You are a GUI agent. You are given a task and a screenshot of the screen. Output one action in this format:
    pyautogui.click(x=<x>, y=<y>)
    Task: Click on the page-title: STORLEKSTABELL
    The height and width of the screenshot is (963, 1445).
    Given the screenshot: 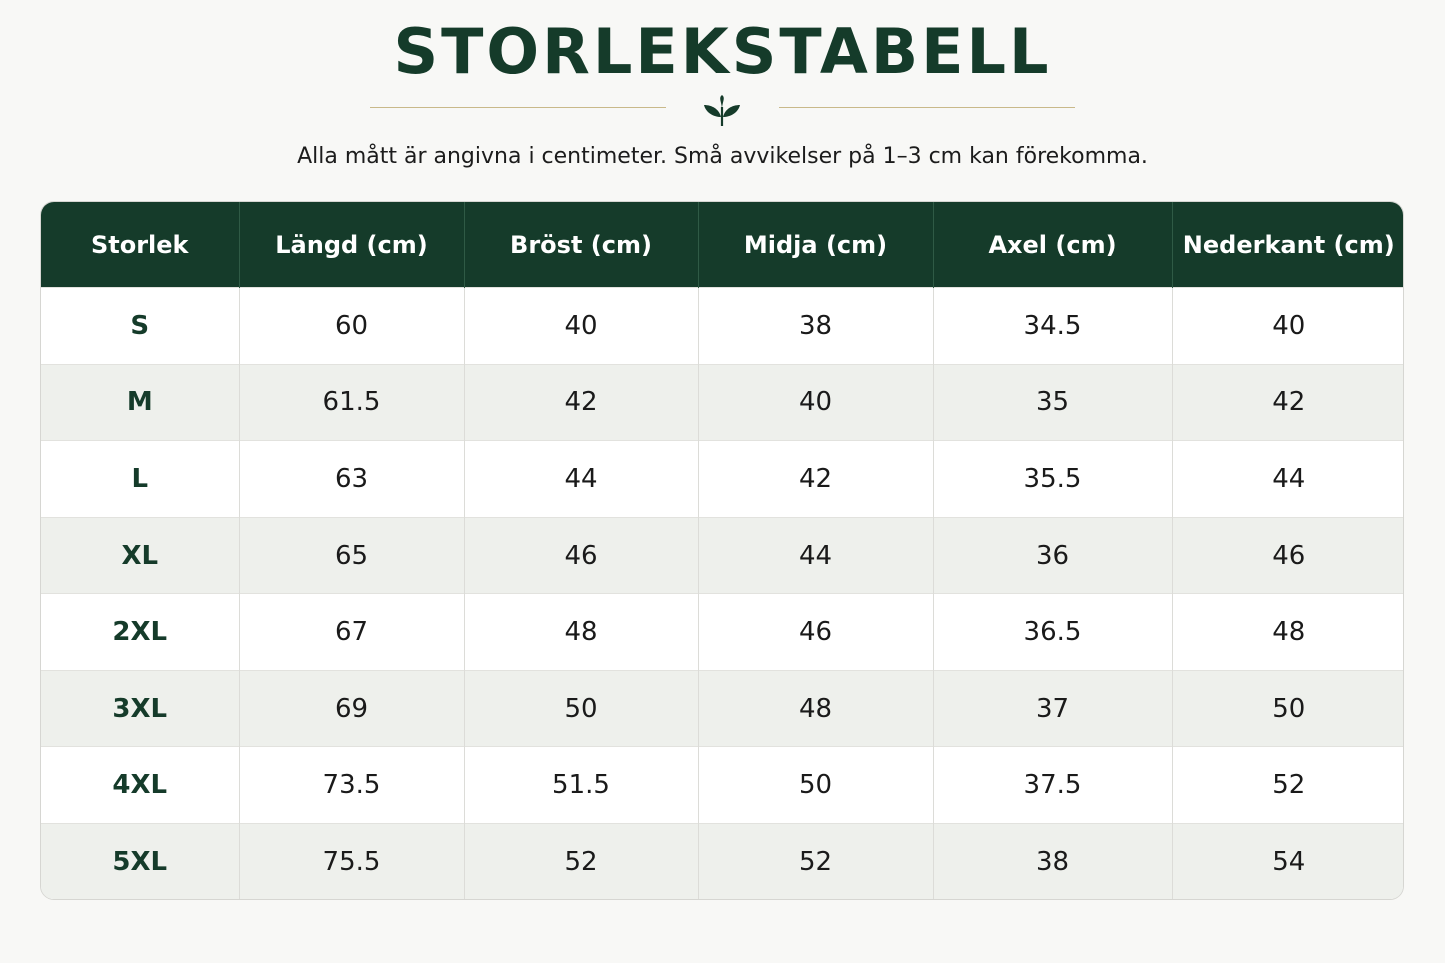 What is the action you would take?
    pyautogui.click(x=722, y=51)
    